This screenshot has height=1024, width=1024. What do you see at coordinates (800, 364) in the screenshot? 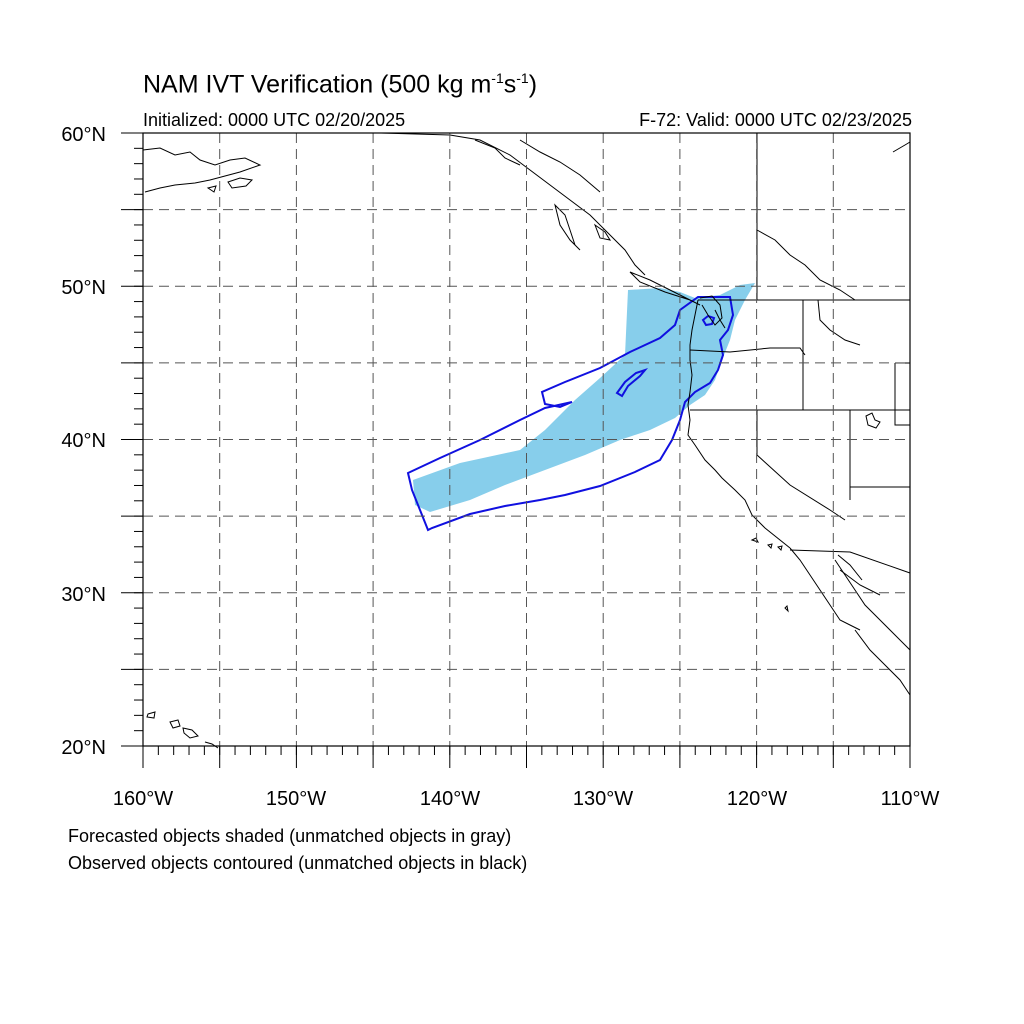
I see `political-borders` at bounding box center [800, 364].